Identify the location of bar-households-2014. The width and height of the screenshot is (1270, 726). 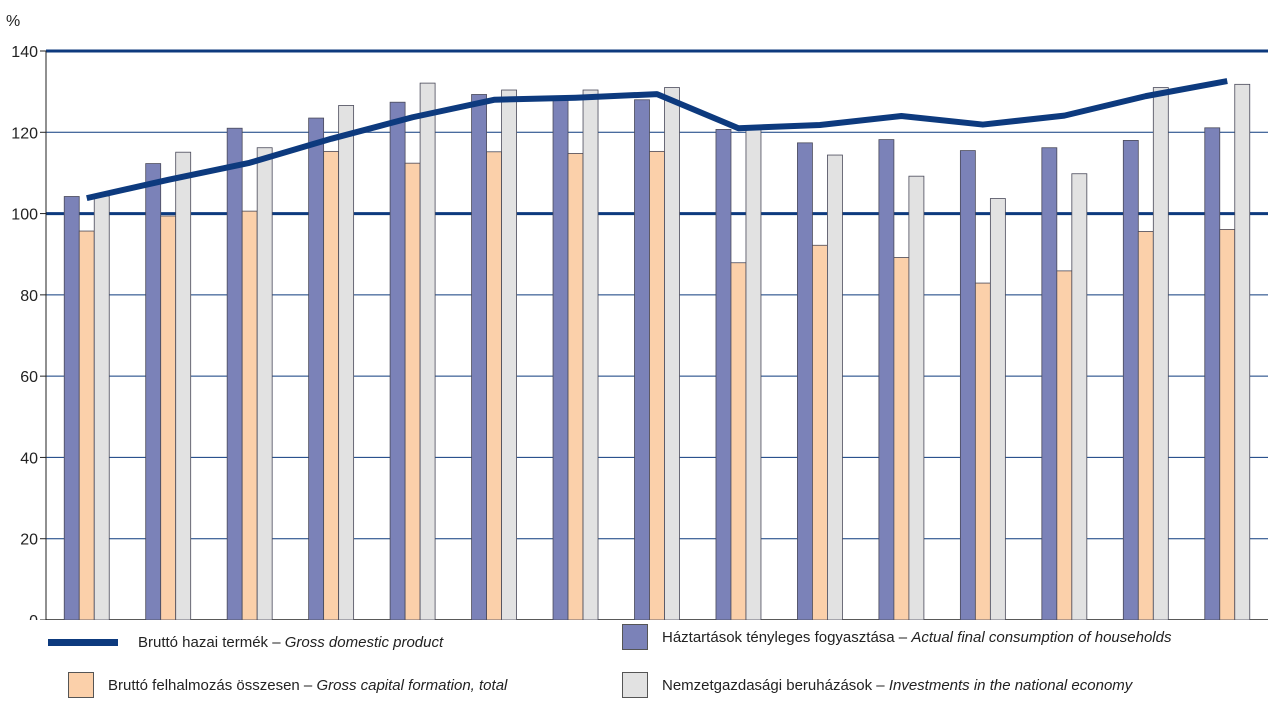
(1130, 380).